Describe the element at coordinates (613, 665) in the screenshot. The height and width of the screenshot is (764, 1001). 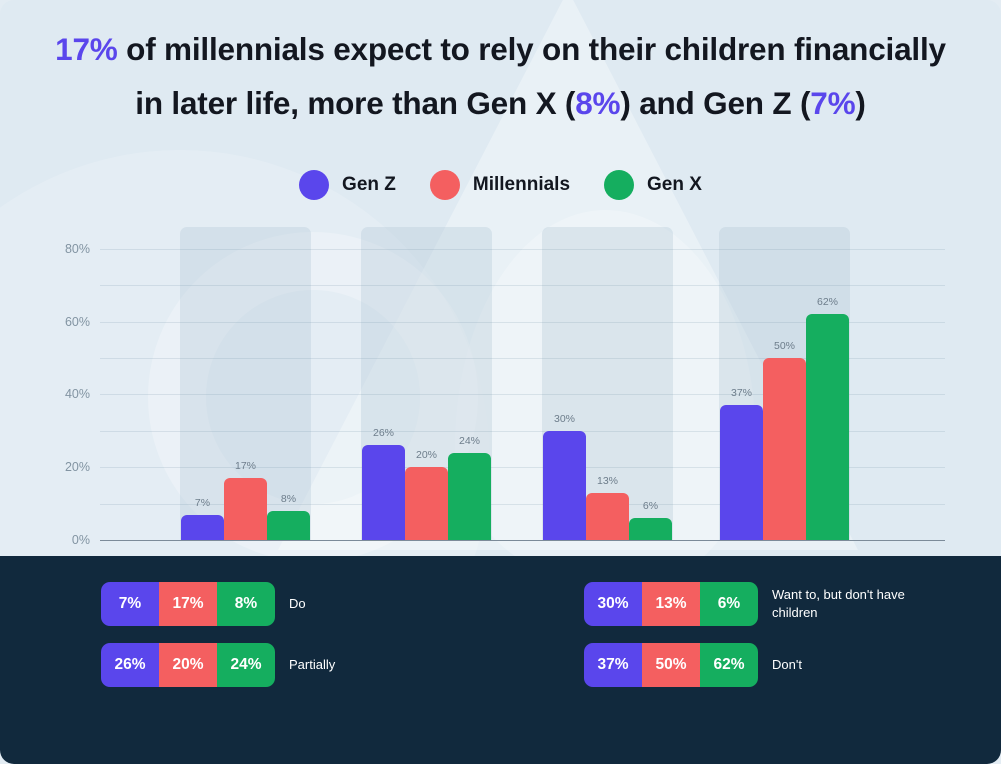
I see `pill-segment: 37%` at that location.